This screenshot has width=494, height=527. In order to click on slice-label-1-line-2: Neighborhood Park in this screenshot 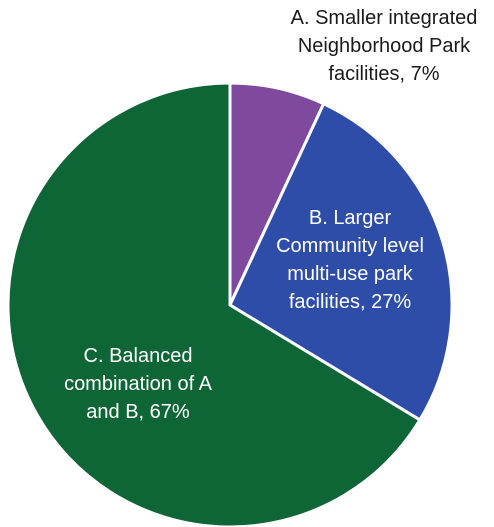, I will do `click(384, 46)`.